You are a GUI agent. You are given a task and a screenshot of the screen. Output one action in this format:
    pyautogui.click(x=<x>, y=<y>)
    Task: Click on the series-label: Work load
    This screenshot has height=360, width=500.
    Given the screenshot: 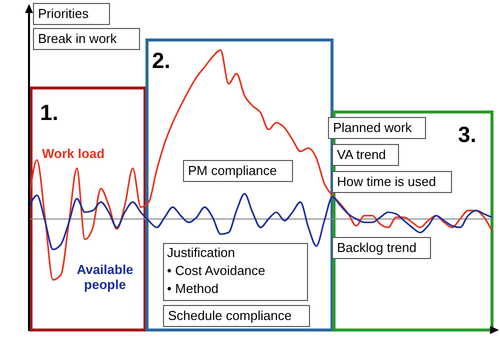 What is the action you would take?
    pyautogui.click(x=74, y=153)
    